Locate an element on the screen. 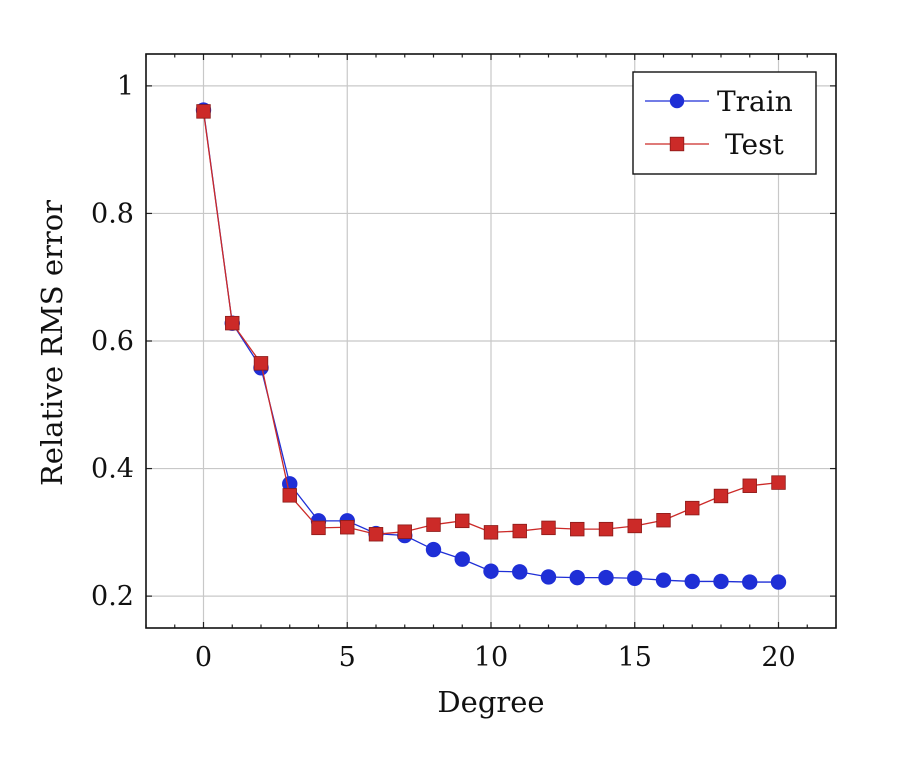 This screenshot has height=758, width=898. legend-box is located at coordinates (724, 123).